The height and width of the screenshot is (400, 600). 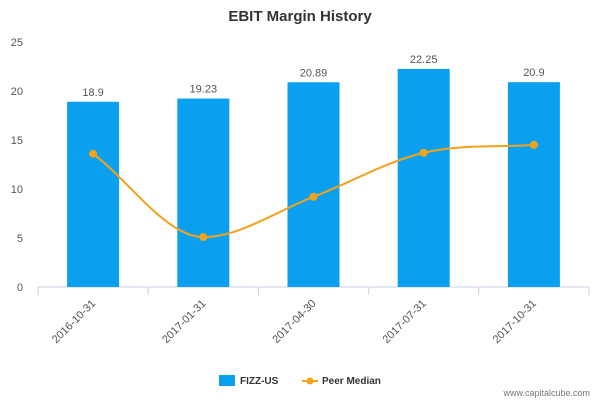 What do you see at coordinates (74, 322) in the screenshot?
I see `x-tick-label: 2016-10-31` at bounding box center [74, 322].